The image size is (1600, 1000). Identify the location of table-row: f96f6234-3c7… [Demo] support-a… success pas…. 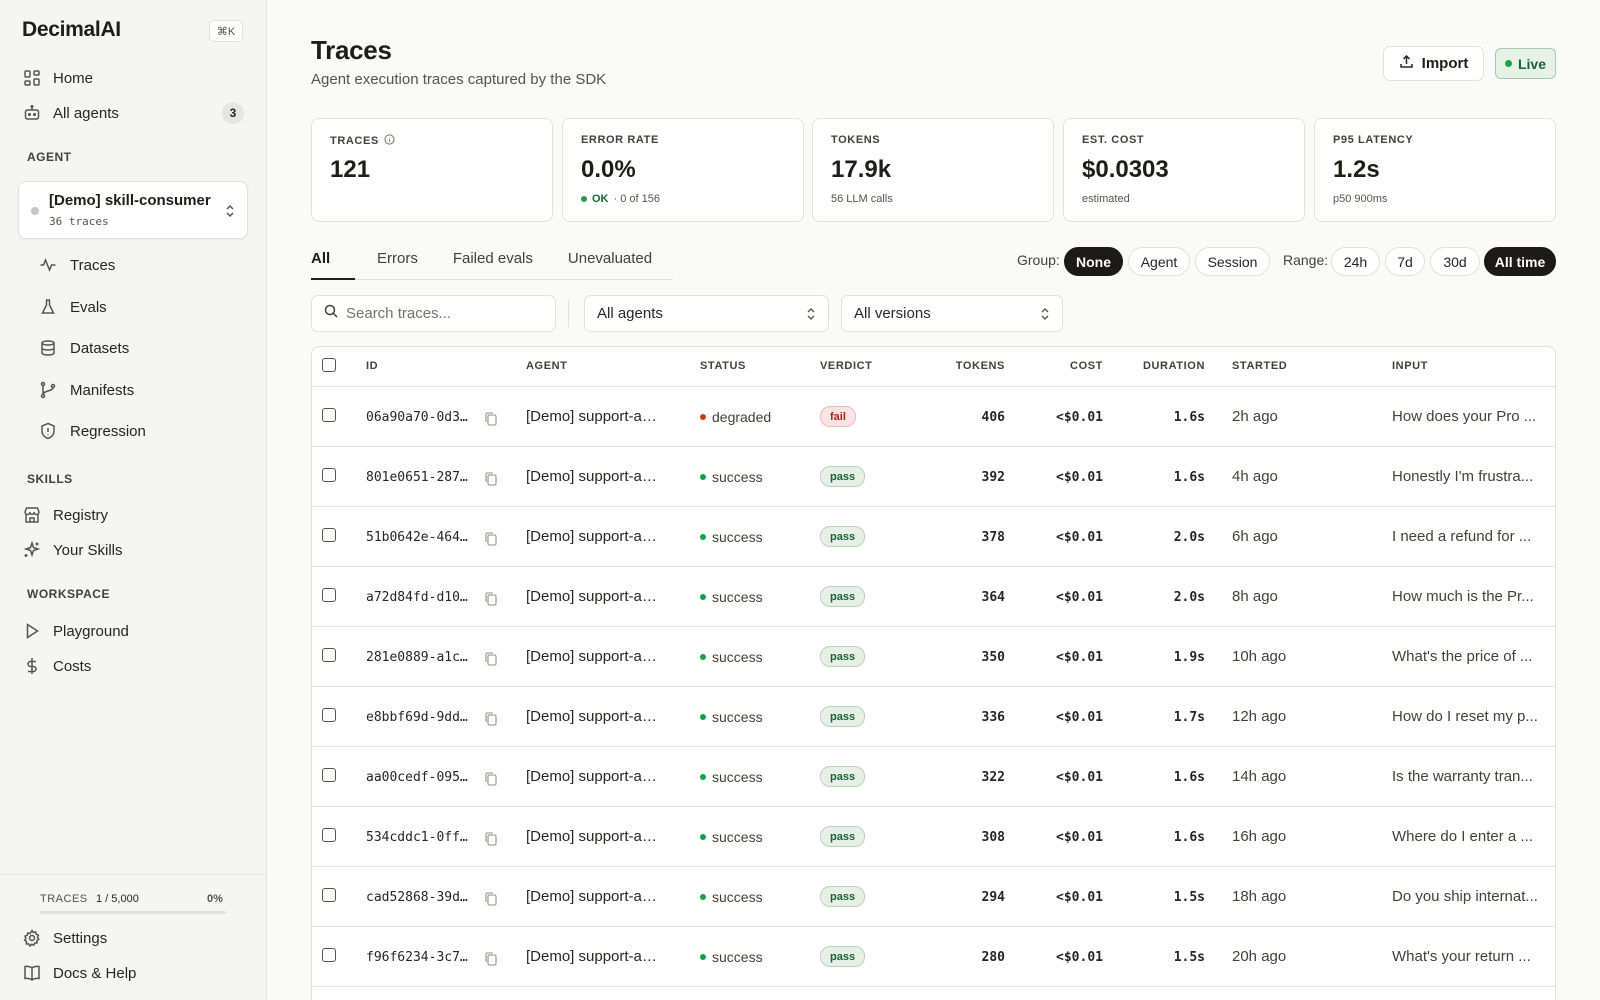
(933, 957).